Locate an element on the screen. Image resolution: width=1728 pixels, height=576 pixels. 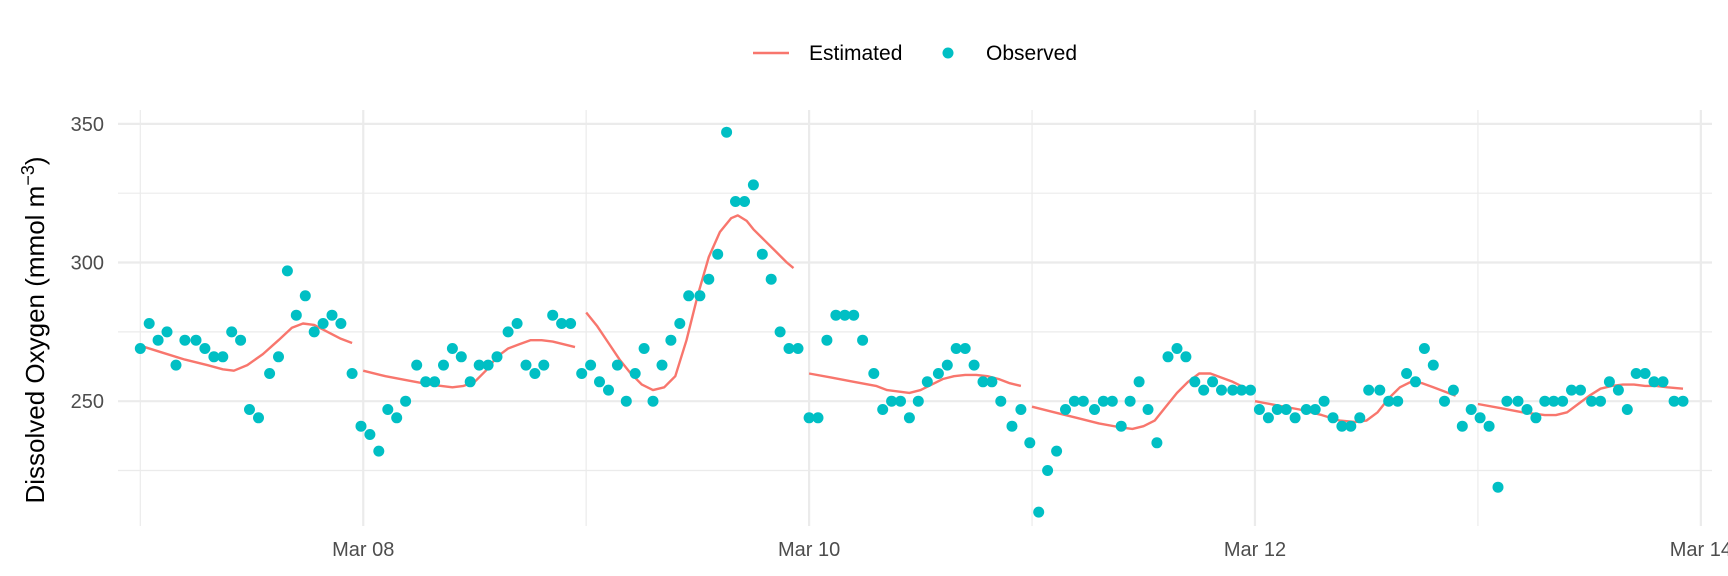
x-tick-label: Mar 08 is located at coordinates (363, 550).